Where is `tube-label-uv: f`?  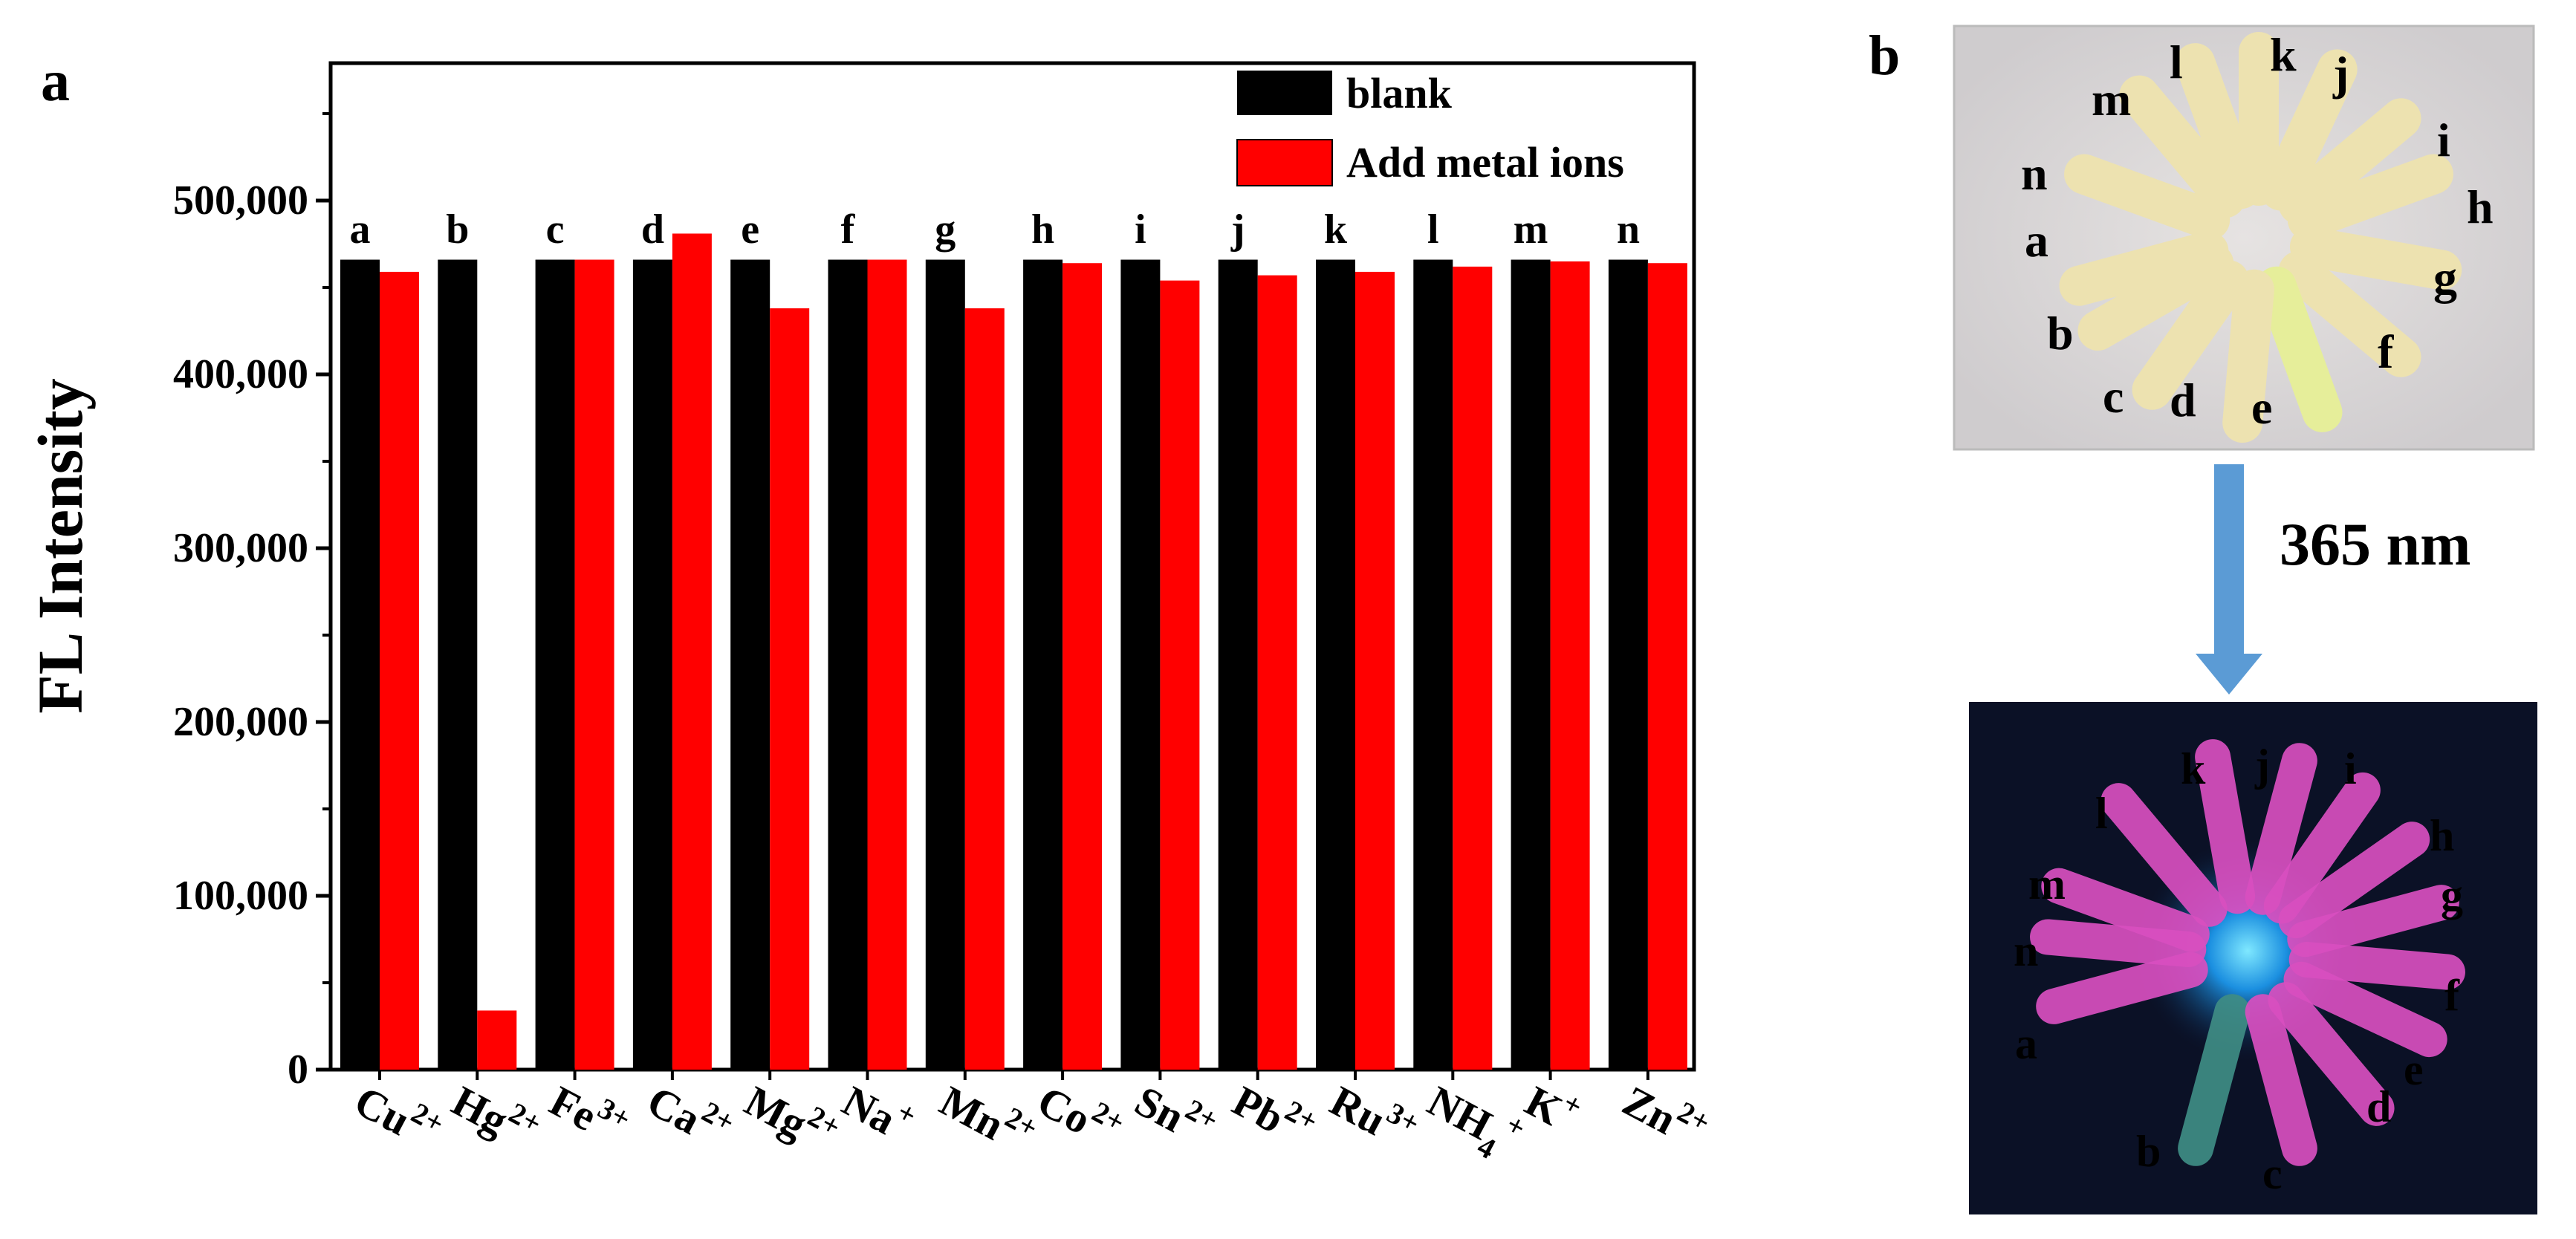 tube-label-uv: f is located at coordinates (2452, 996).